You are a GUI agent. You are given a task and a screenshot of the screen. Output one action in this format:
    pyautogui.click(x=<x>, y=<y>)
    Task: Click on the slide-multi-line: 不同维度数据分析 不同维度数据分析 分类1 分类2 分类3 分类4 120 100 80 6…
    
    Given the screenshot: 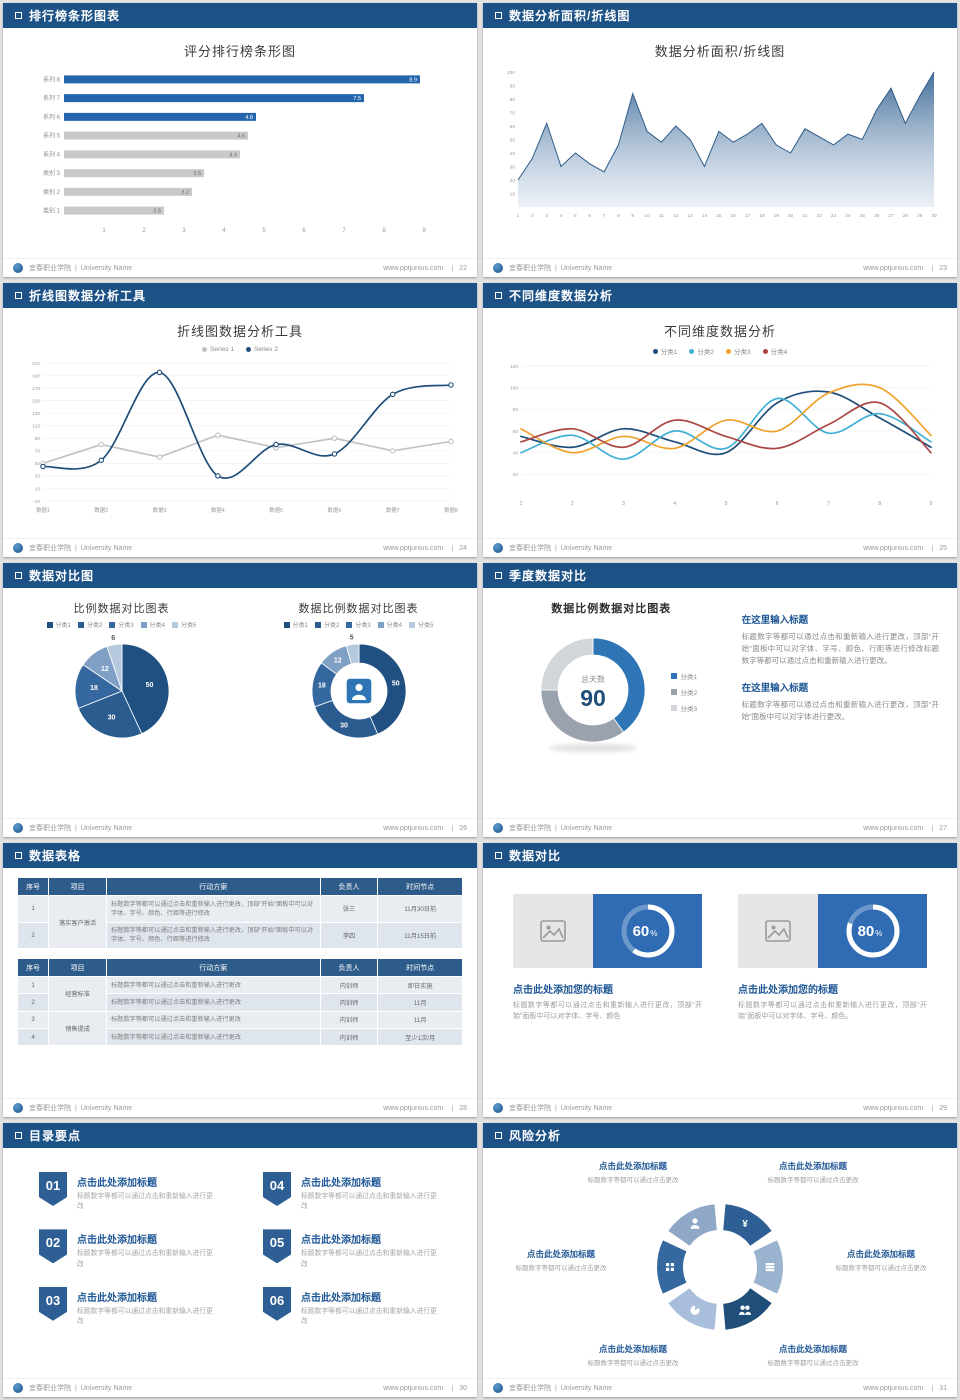 What is the action you would take?
    pyautogui.click(x=720, y=420)
    